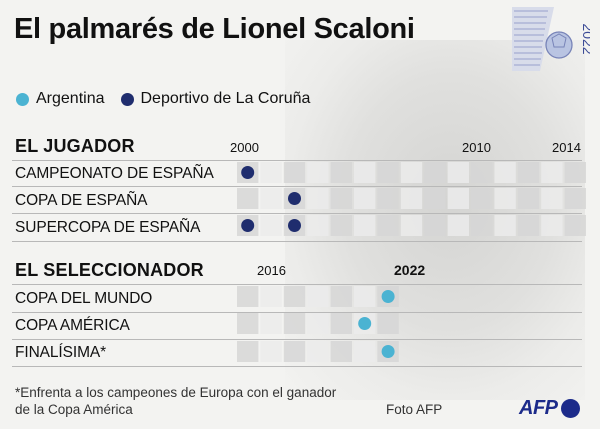  What do you see at coordinates (109, 270) in the screenshot?
I see `section-title-coach: EL SELECCIONADOR` at bounding box center [109, 270].